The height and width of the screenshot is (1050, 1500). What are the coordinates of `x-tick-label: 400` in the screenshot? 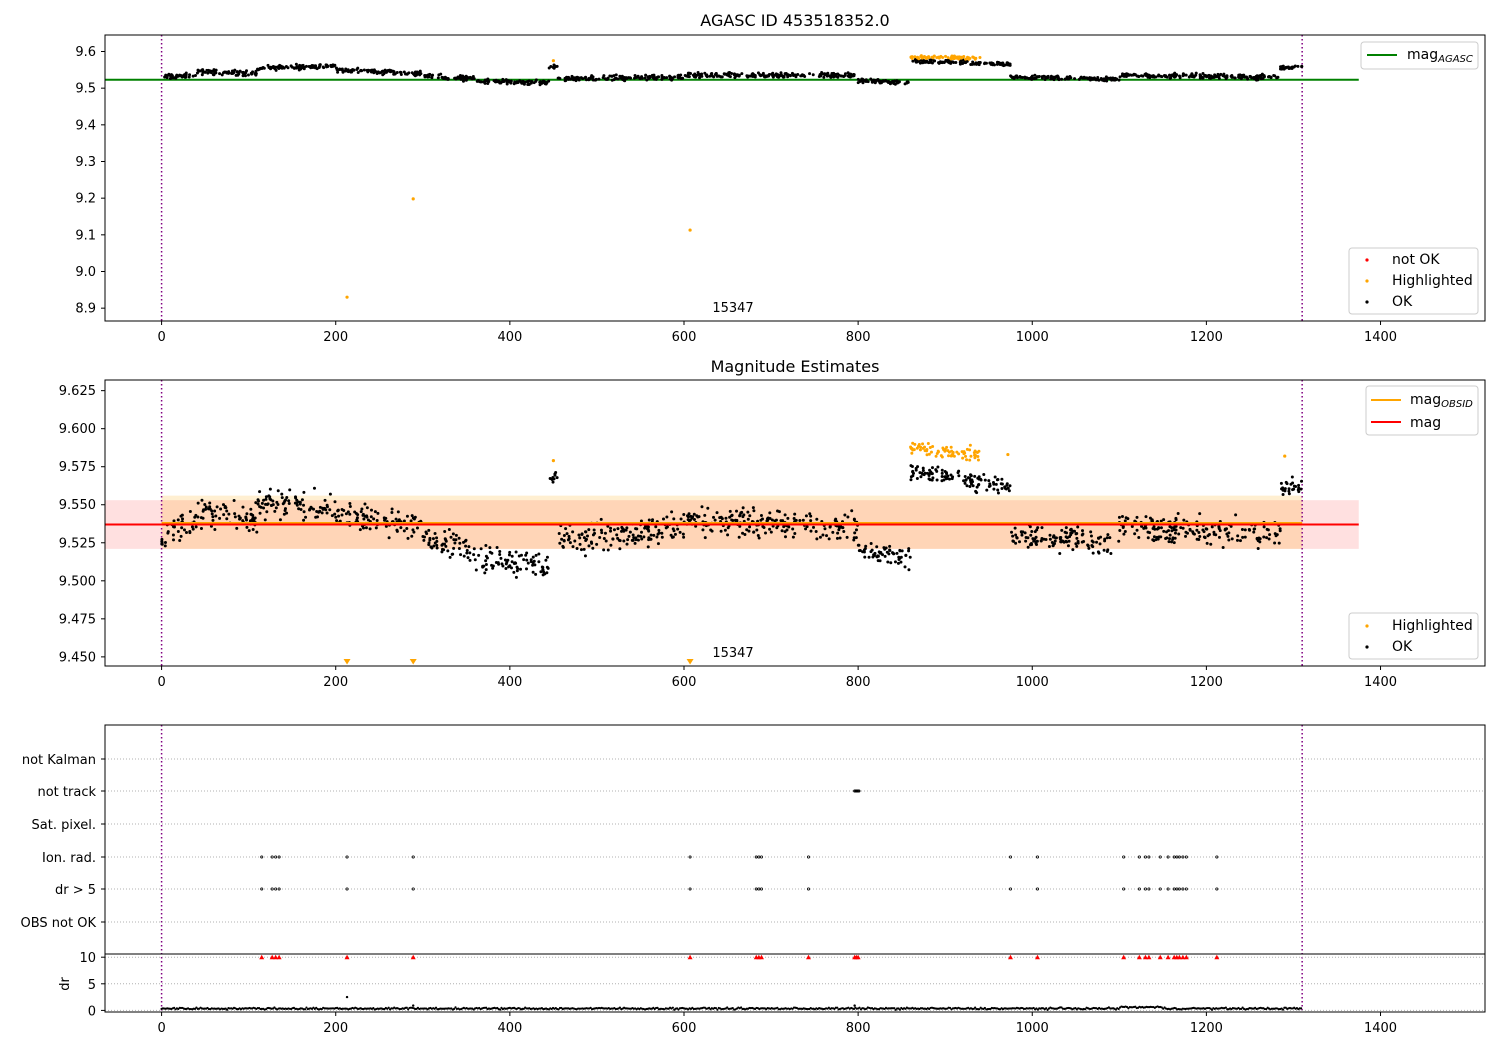 It's located at (509, 682).